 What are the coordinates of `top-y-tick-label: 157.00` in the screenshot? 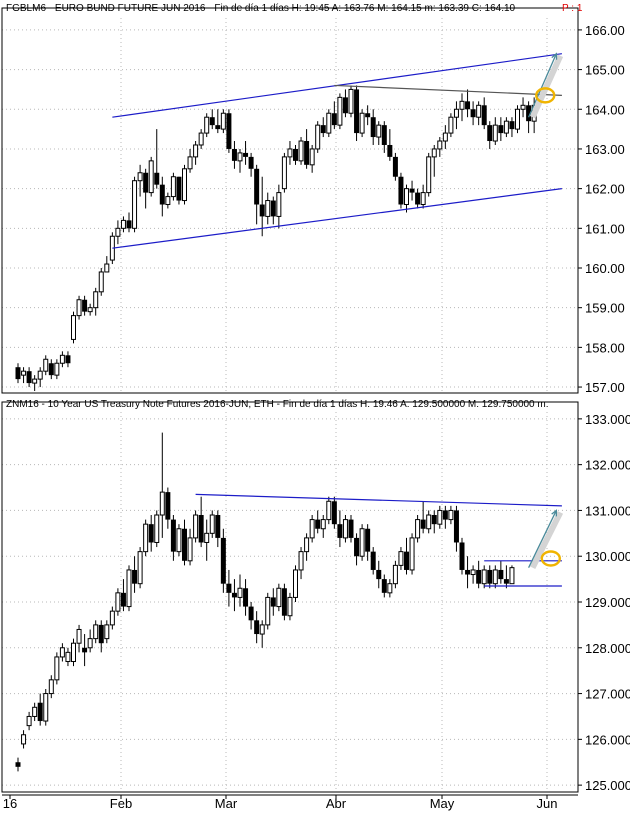 It's located at (605, 387).